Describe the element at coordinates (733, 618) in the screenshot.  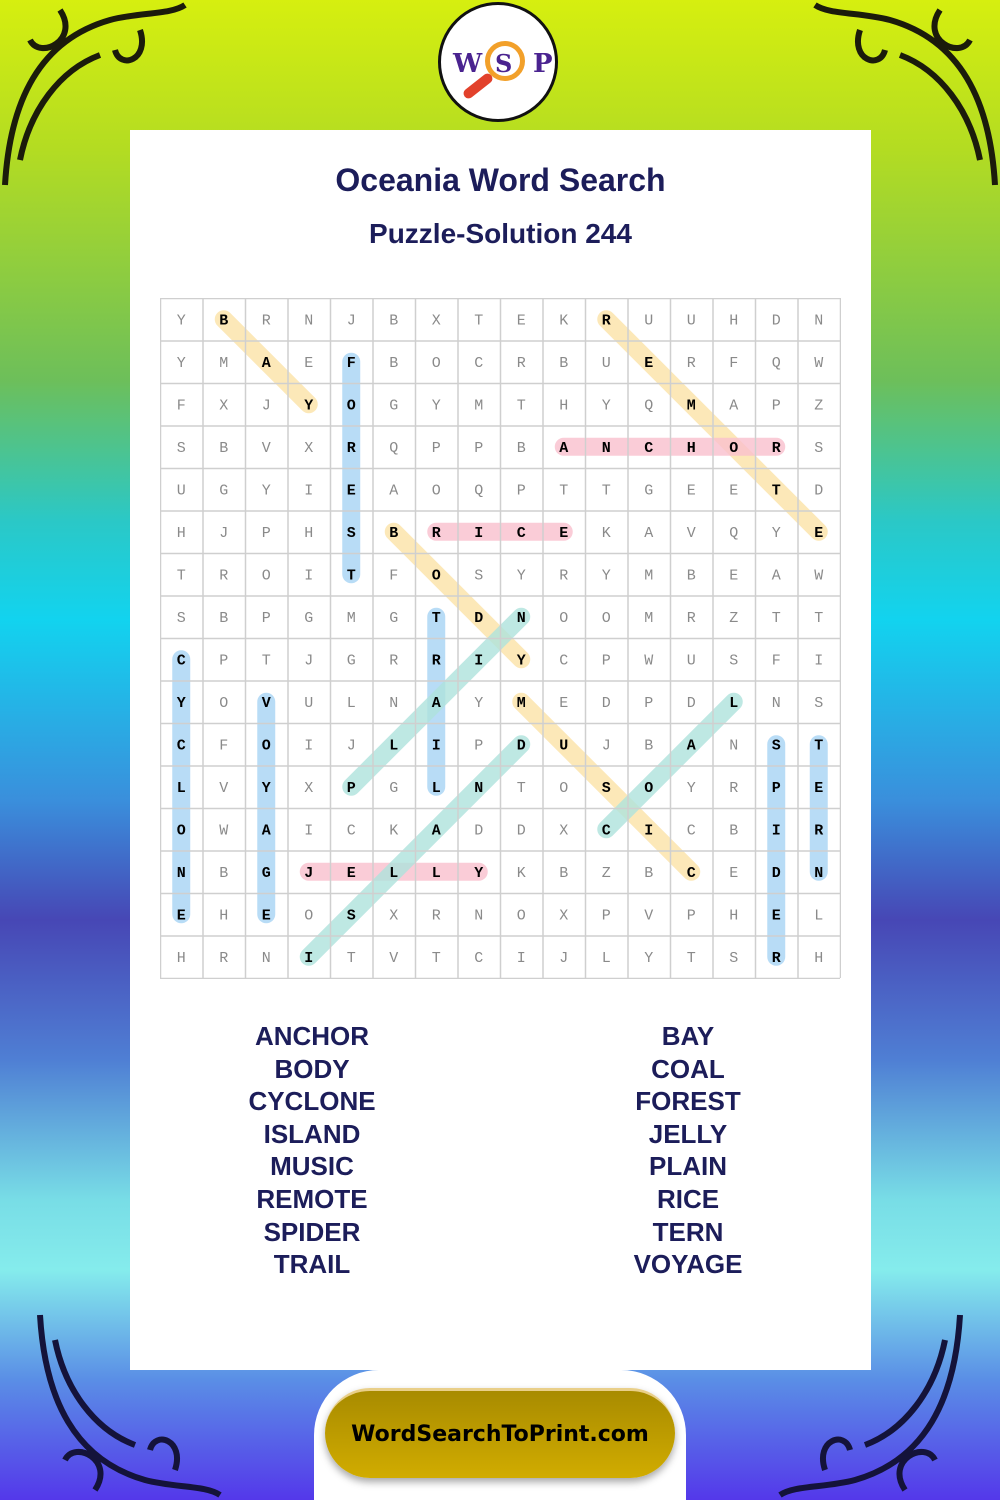
I see `grid-cell-letter: Z` at that location.